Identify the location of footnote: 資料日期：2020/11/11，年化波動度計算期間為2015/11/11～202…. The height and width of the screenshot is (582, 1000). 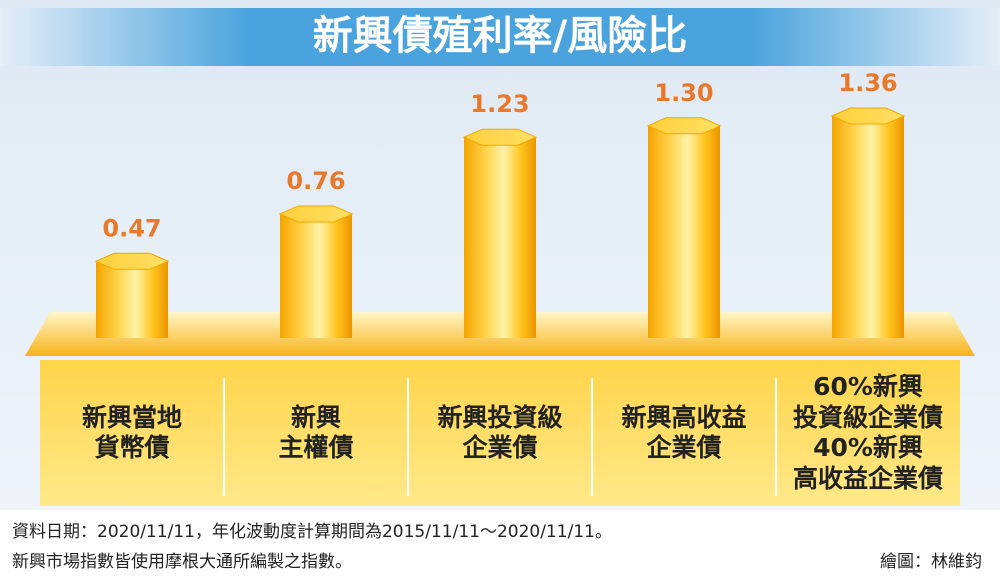
(312, 532).